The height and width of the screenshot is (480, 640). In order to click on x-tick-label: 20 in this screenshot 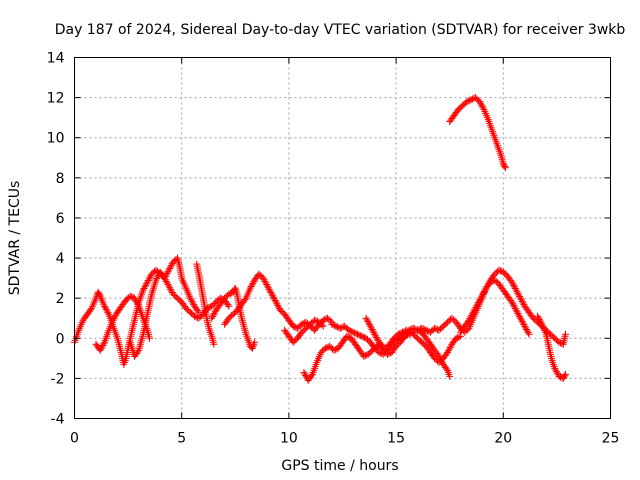, I will do `click(503, 439)`.